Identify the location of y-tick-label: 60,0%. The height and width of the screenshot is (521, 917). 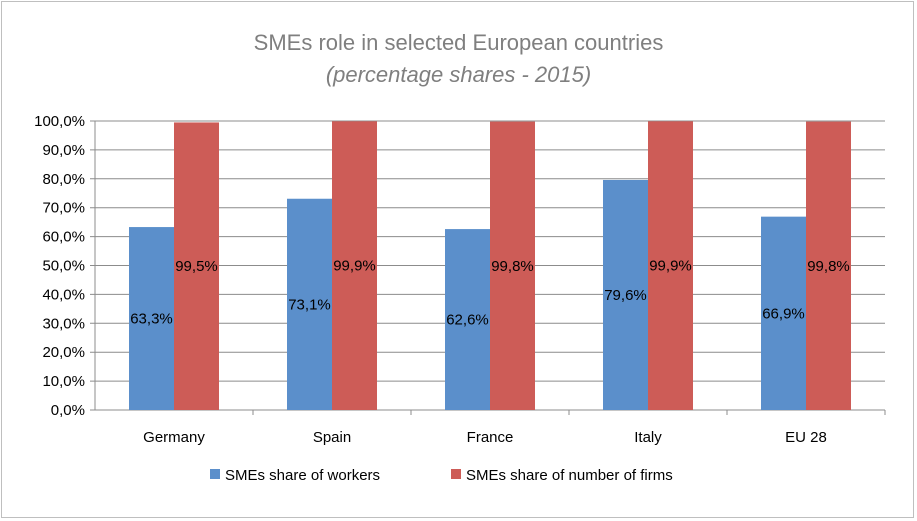
(63, 237).